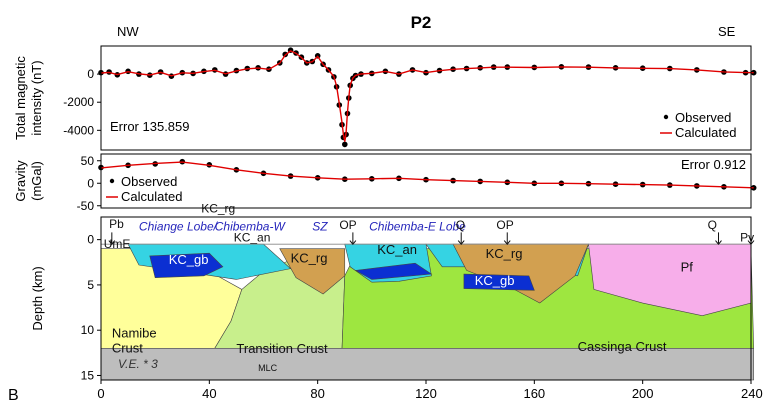 The width and height of the screenshot is (767, 413). I want to click on section-label: Pb, so click(116, 224).